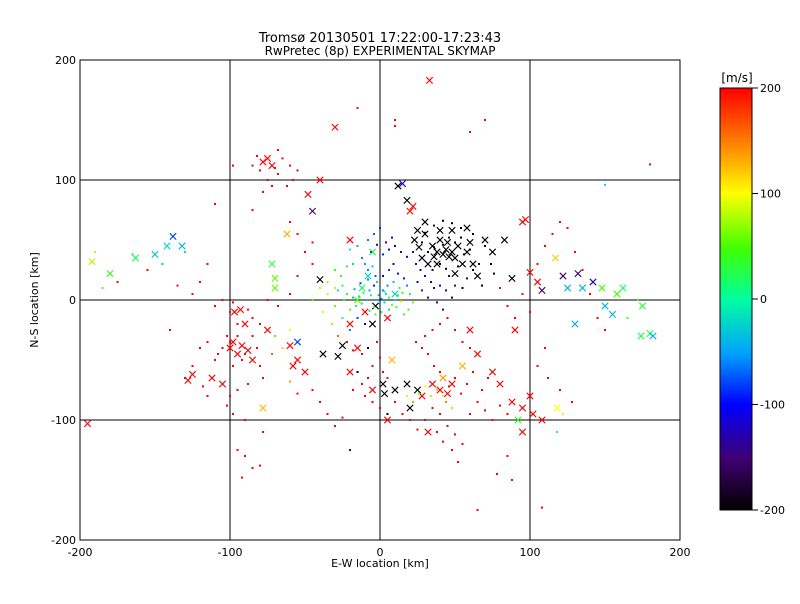 The width and height of the screenshot is (800, 604). I want to click on colorbar-tick-label: 100, so click(770, 194).